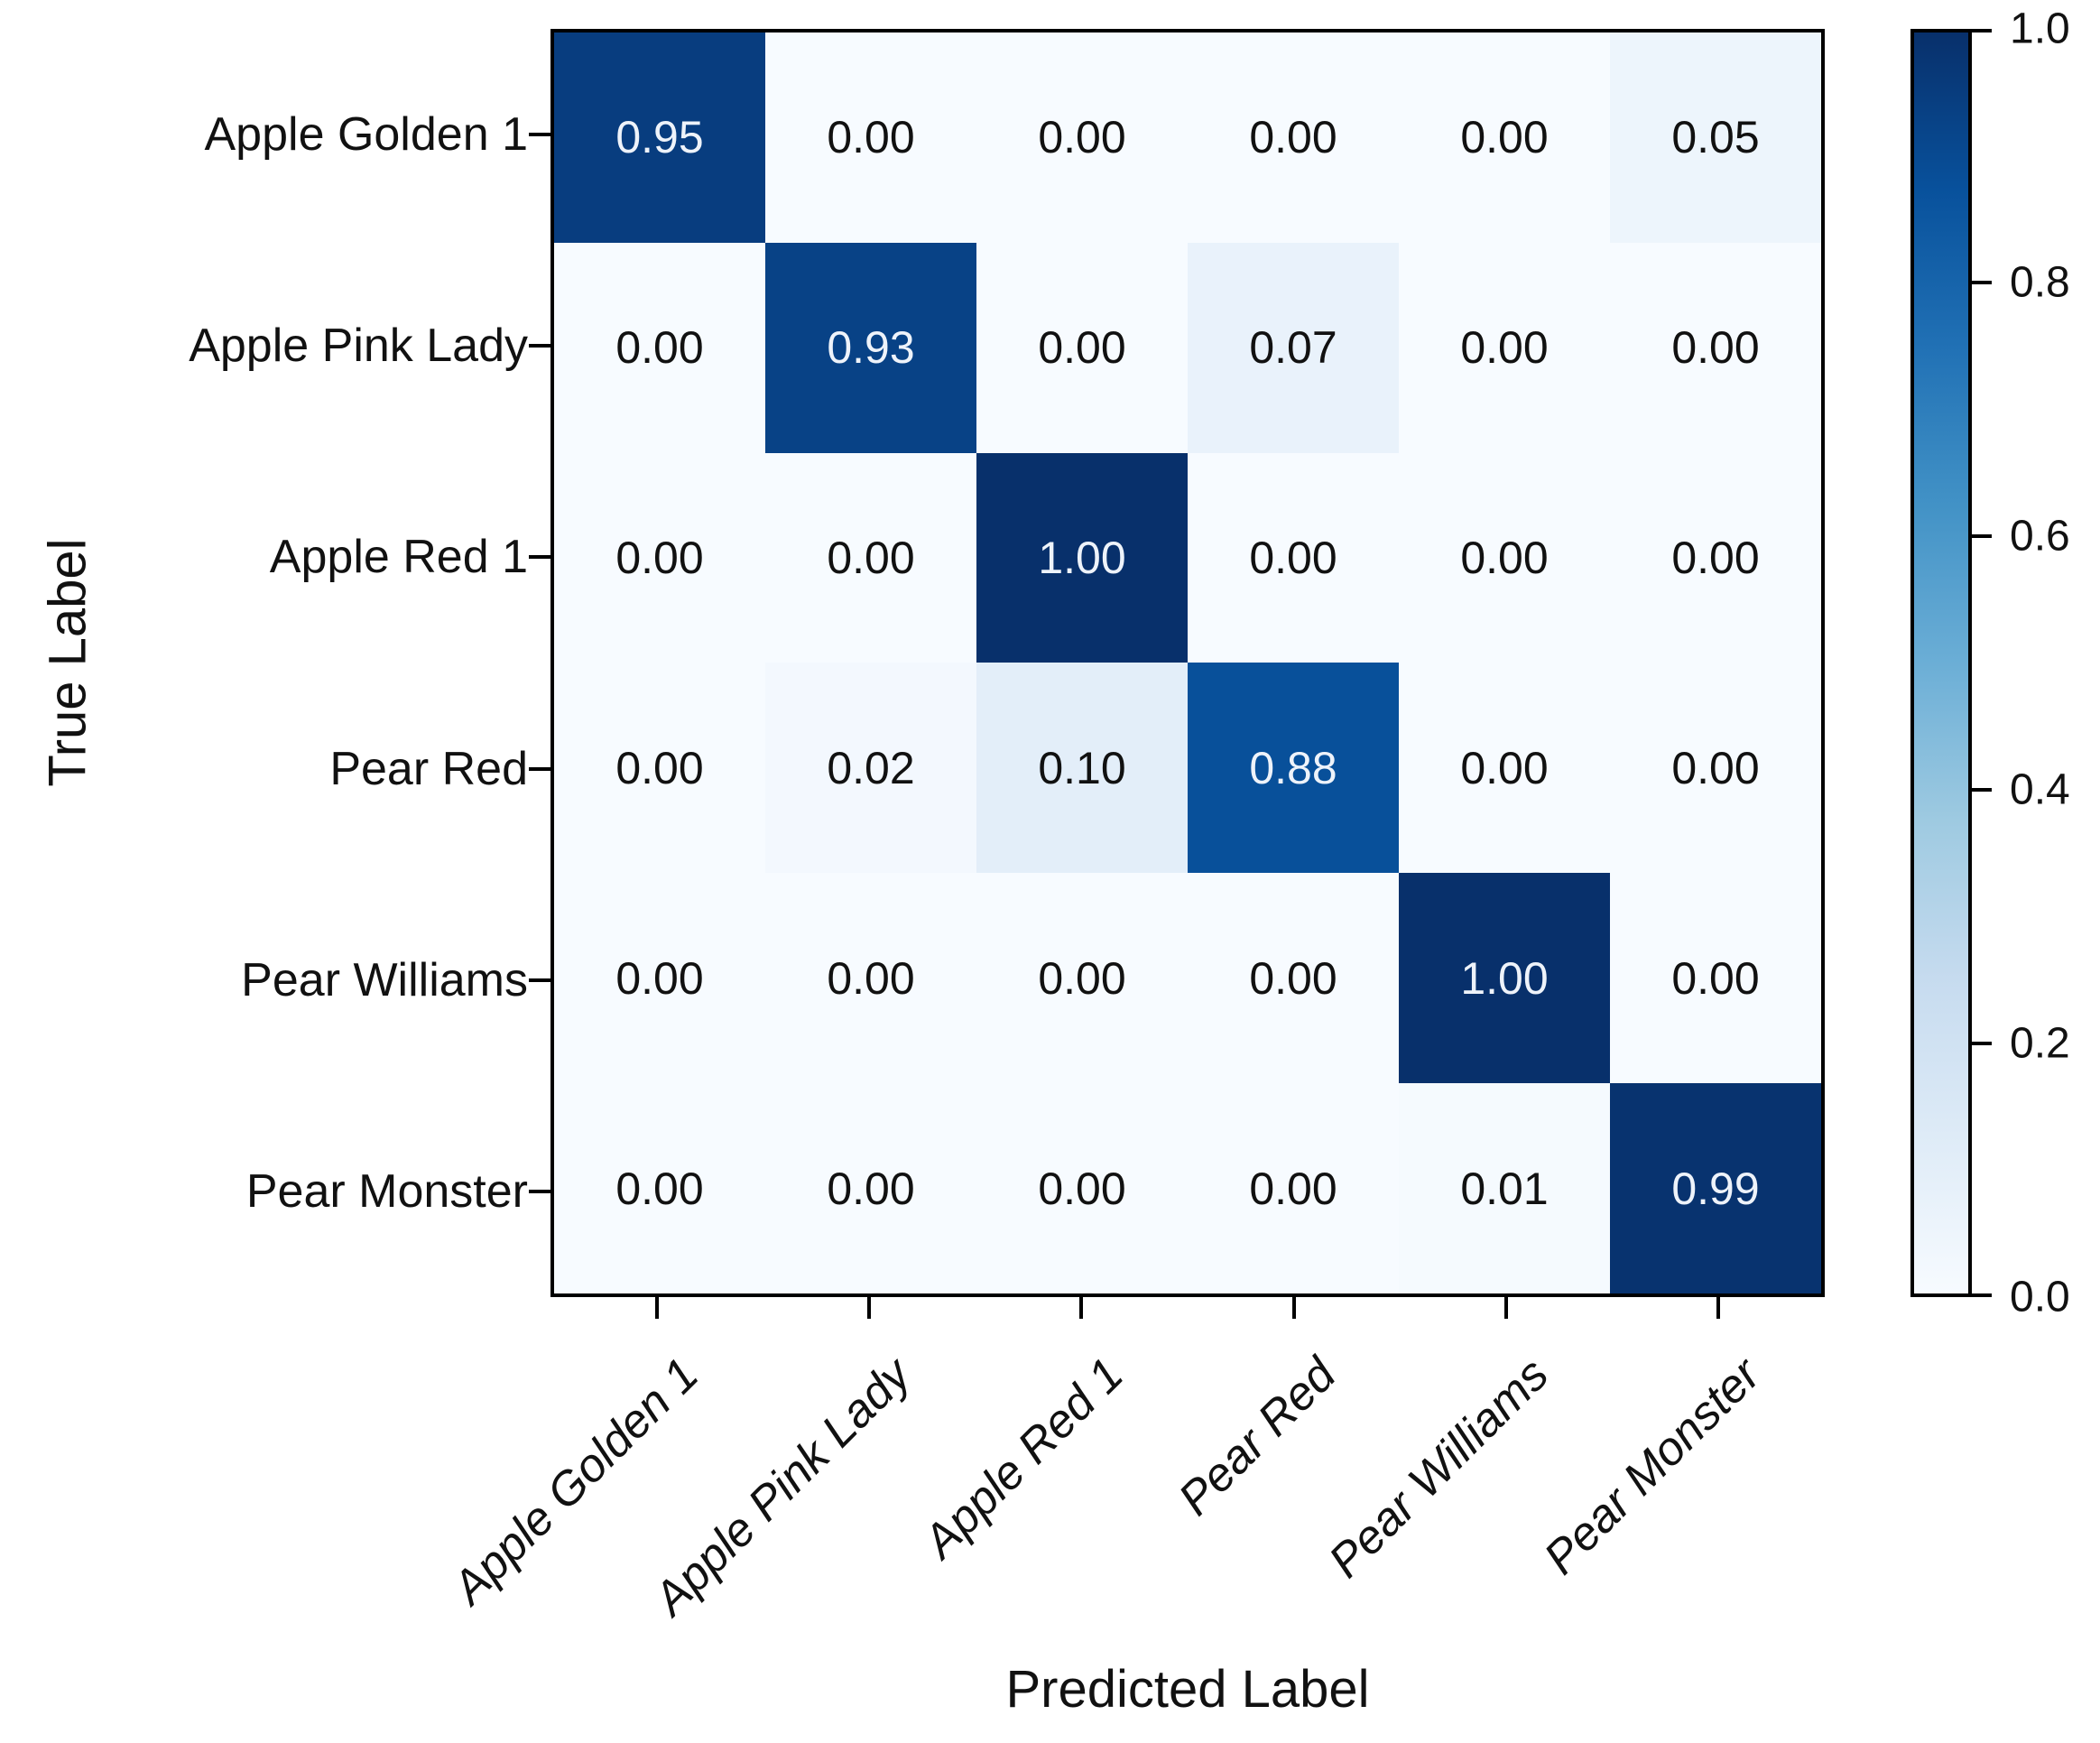 The image size is (2100, 1743). Describe the element at coordinates (2040, 29) in the screenshot. I see `colorbar-tick-label: 1.0` at that location.